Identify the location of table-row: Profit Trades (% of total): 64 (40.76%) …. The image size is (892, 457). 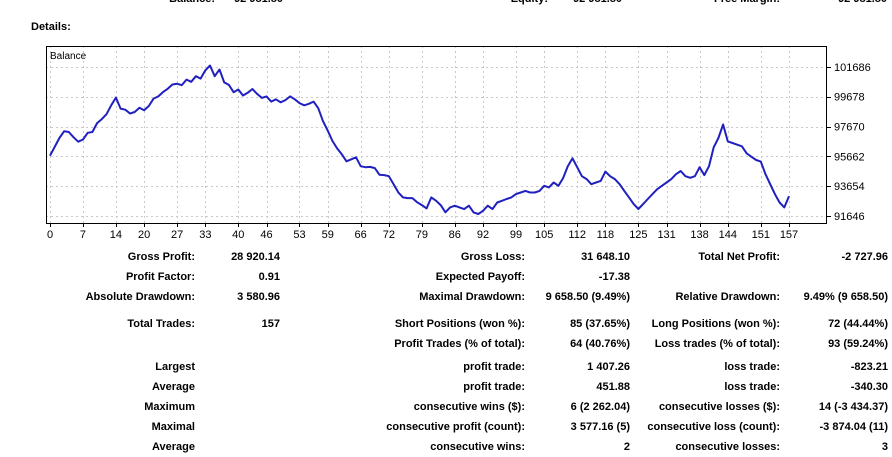
(444, 344).